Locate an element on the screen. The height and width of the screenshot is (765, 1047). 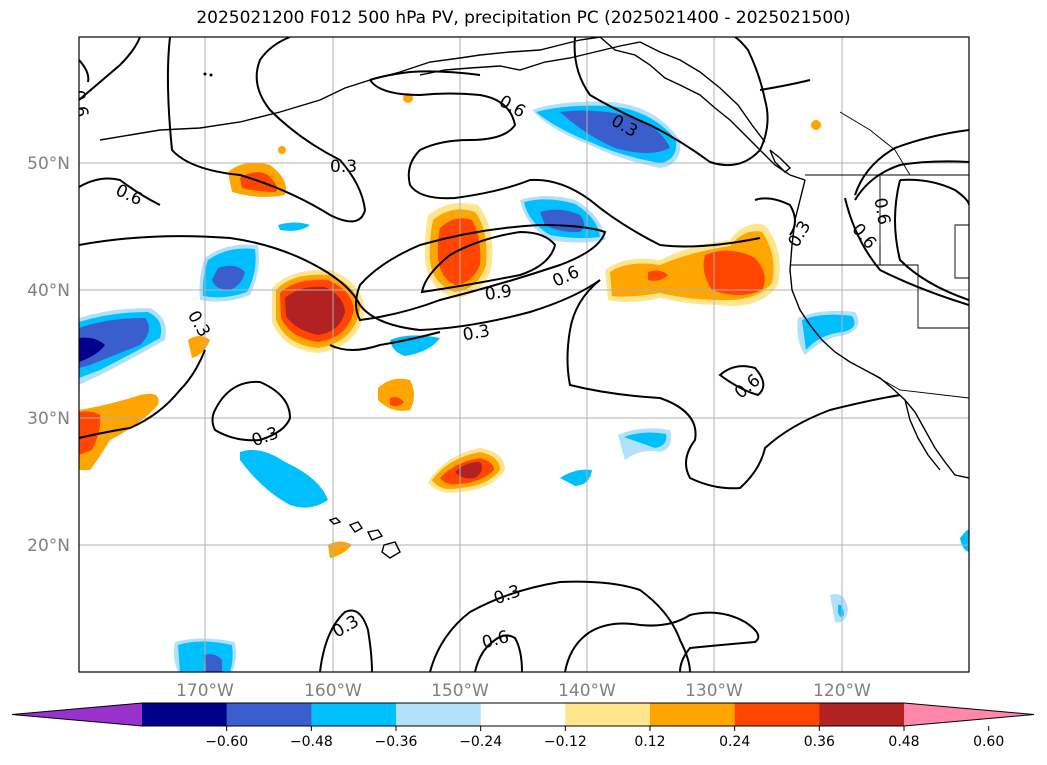
colorbar-tick-label: −0.24 is located at coordinates (480, 742).